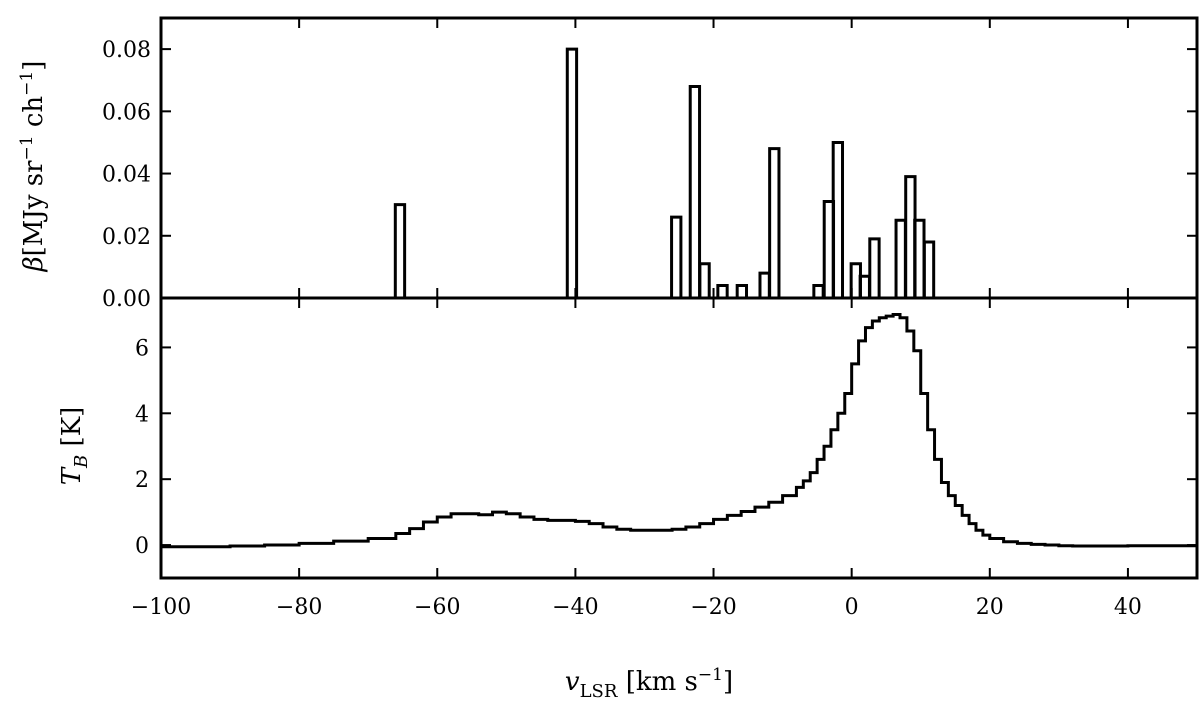 Image resolution: width=1200 pixels, height=703 pixels. I want to click on velocity-x-tick-label: 40, so click(1128, 607).